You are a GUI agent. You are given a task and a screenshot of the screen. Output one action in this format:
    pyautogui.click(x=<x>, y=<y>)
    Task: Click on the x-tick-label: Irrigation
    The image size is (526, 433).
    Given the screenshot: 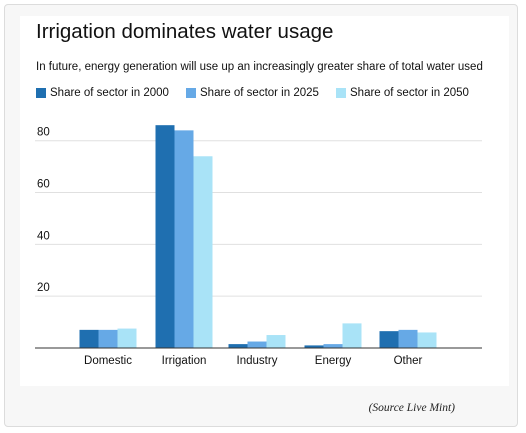 What is the action you would take?
    pyautogui.click(x=184, y=361)
    